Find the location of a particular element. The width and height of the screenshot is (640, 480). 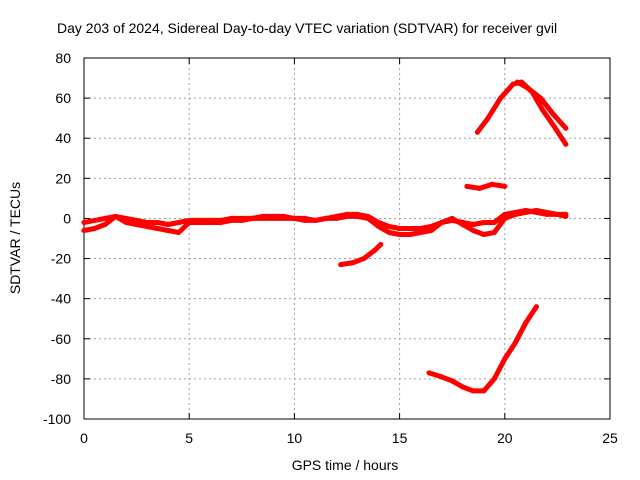

y-tick-label: 60 is located at coordinates (63, 98).